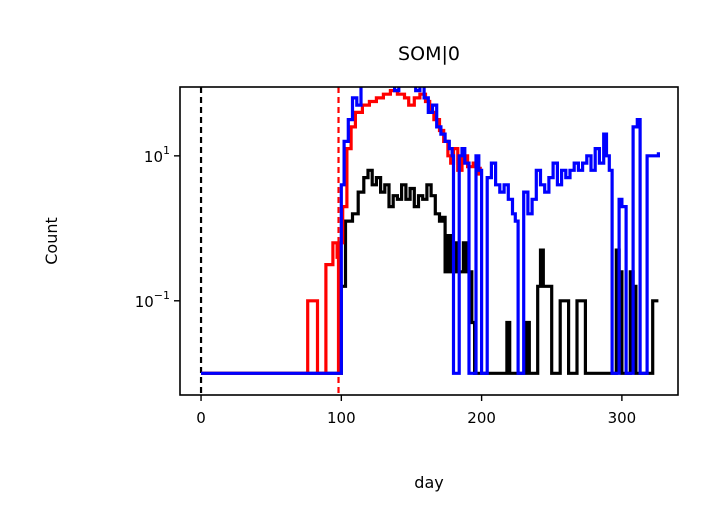 The image size is (708, 531). I want to click on x-axis-label: day, so click(428, 482).